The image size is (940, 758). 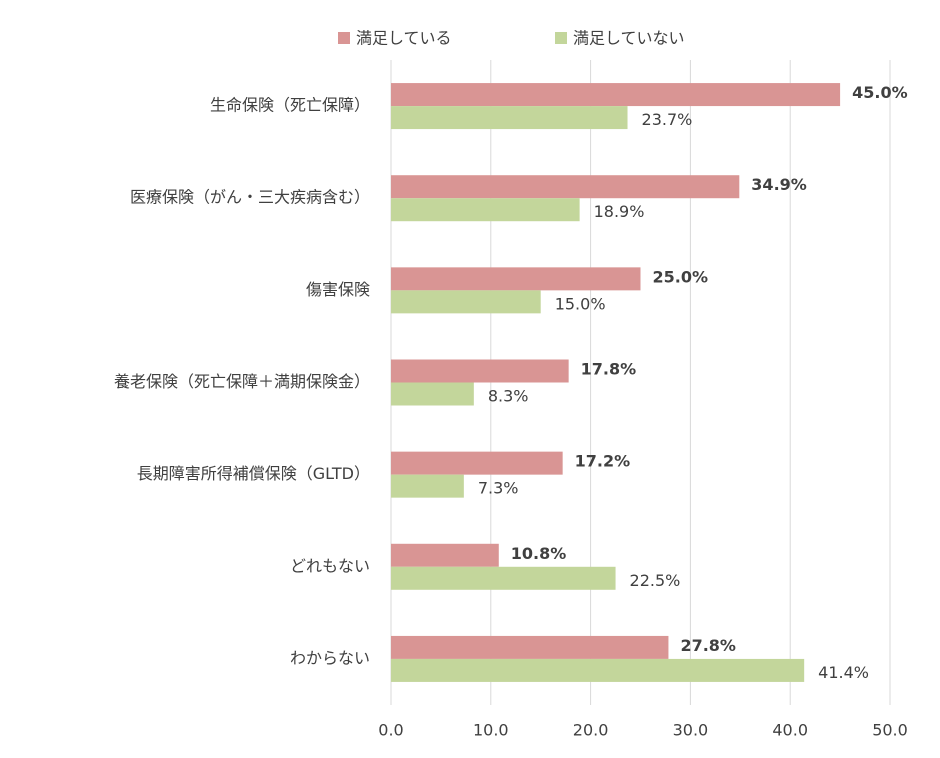 I want to click on y-tick-label: 傷害保険, so click(x=338, y=289).